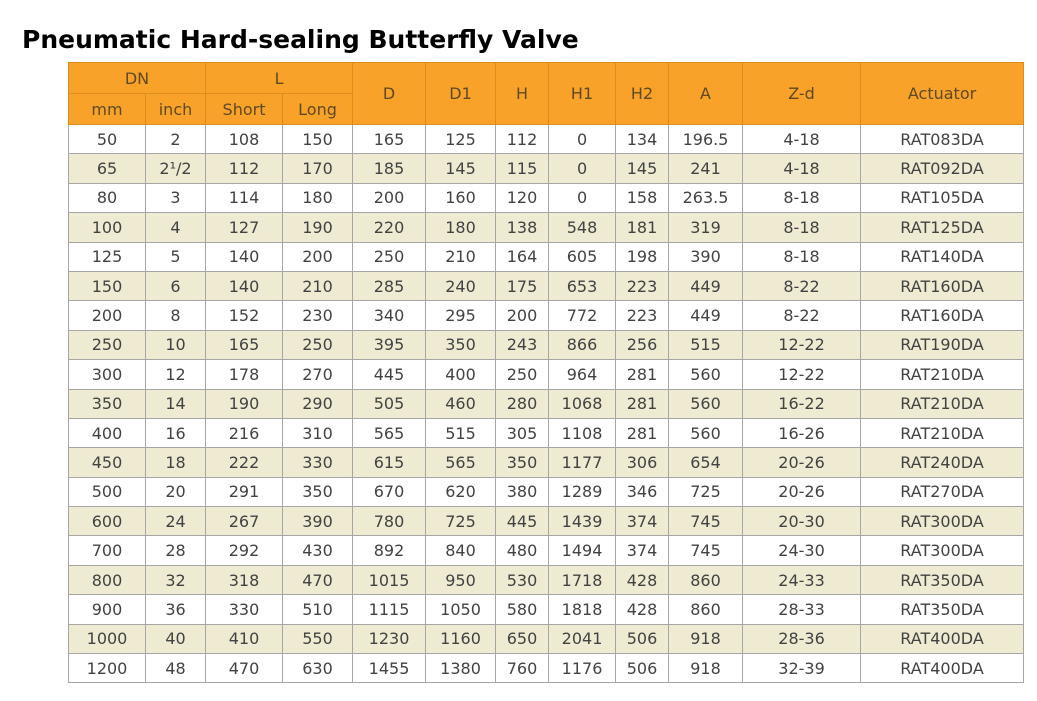  What do you see at coordinates (582, 580) in the screenshot?
I see `cell-h1: 1718` at bounding box center [582, 580].